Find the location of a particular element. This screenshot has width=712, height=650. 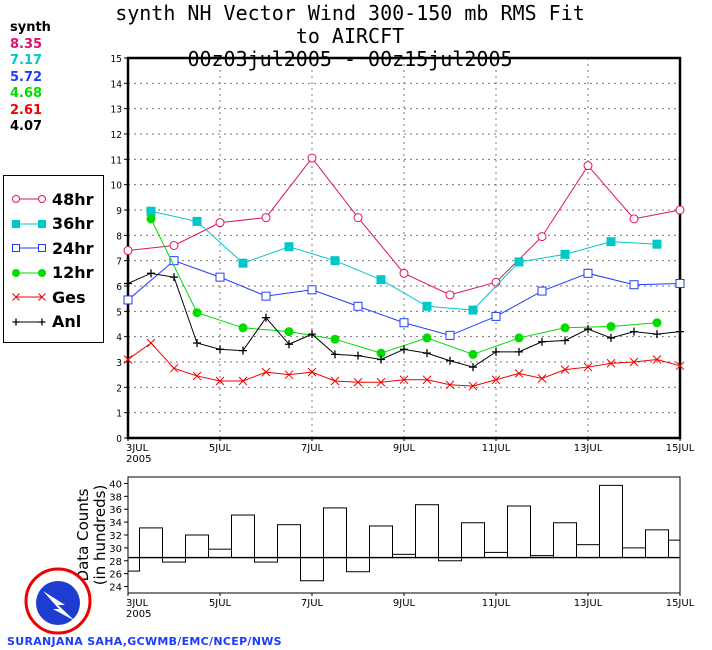

x-tick-label: 5JUL is located at coordinates (220, 448).